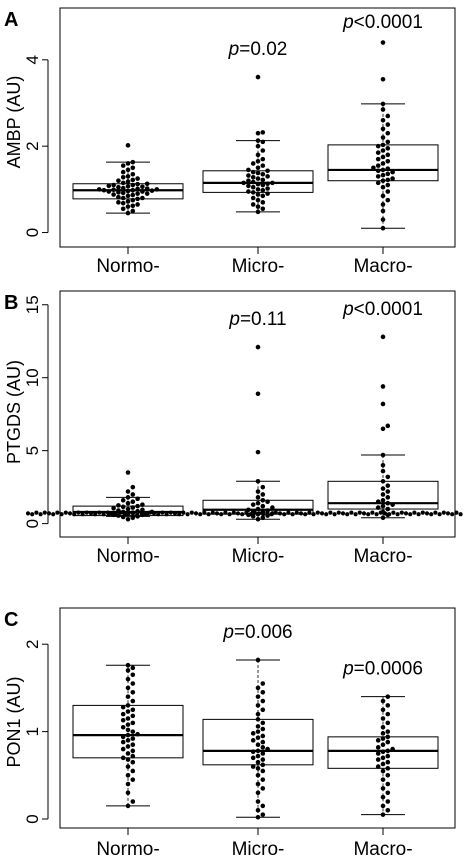 This screenshot has width=465, height=862. Describe the element at coordinates (11, 620) in the screenshot. I see `panel-letter: C` at that location.